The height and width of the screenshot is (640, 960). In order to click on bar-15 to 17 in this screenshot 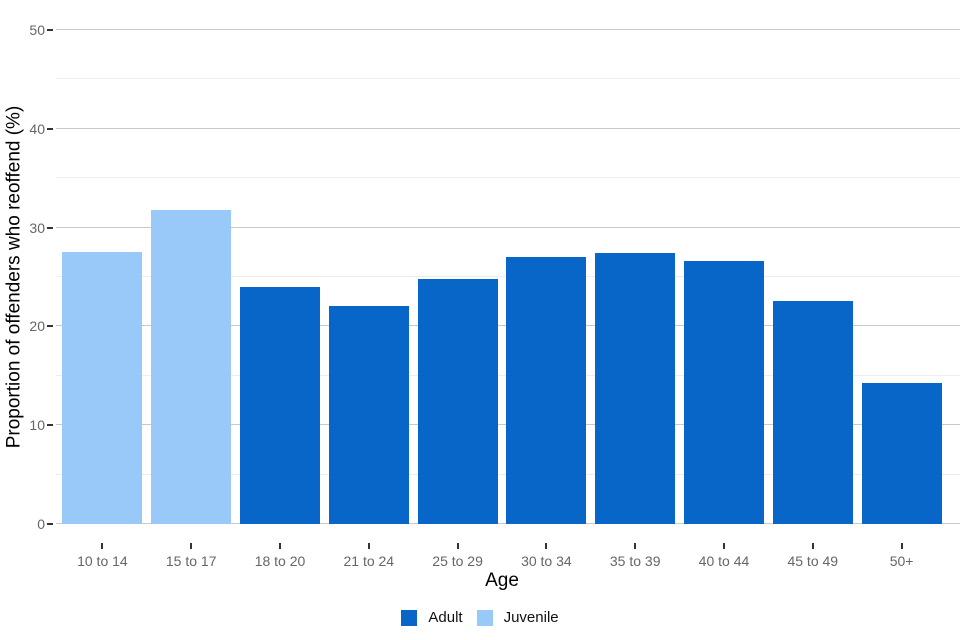, I will do `click(191, 366)`.